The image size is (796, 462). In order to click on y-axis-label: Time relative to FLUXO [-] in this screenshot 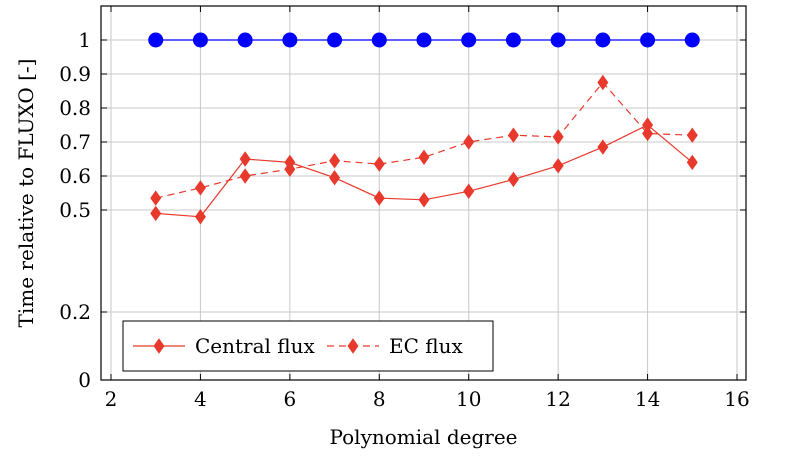, I will do `click(26, 193)`.